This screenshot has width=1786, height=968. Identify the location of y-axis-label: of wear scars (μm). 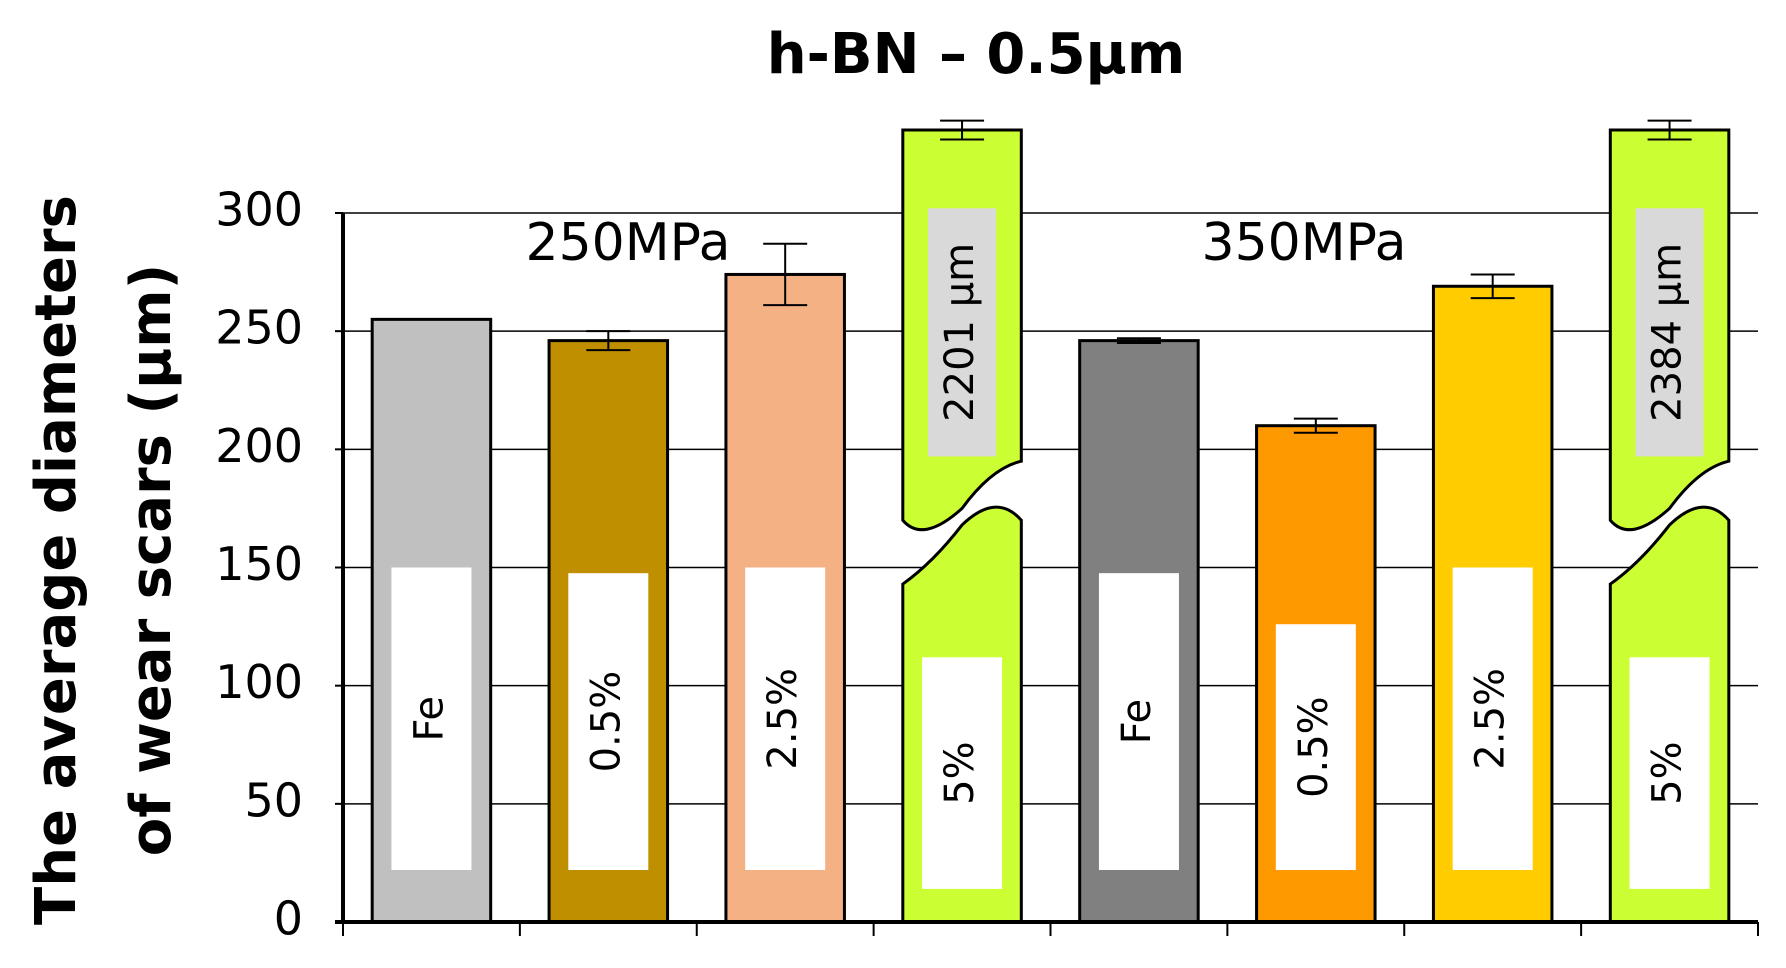
(151, 560).